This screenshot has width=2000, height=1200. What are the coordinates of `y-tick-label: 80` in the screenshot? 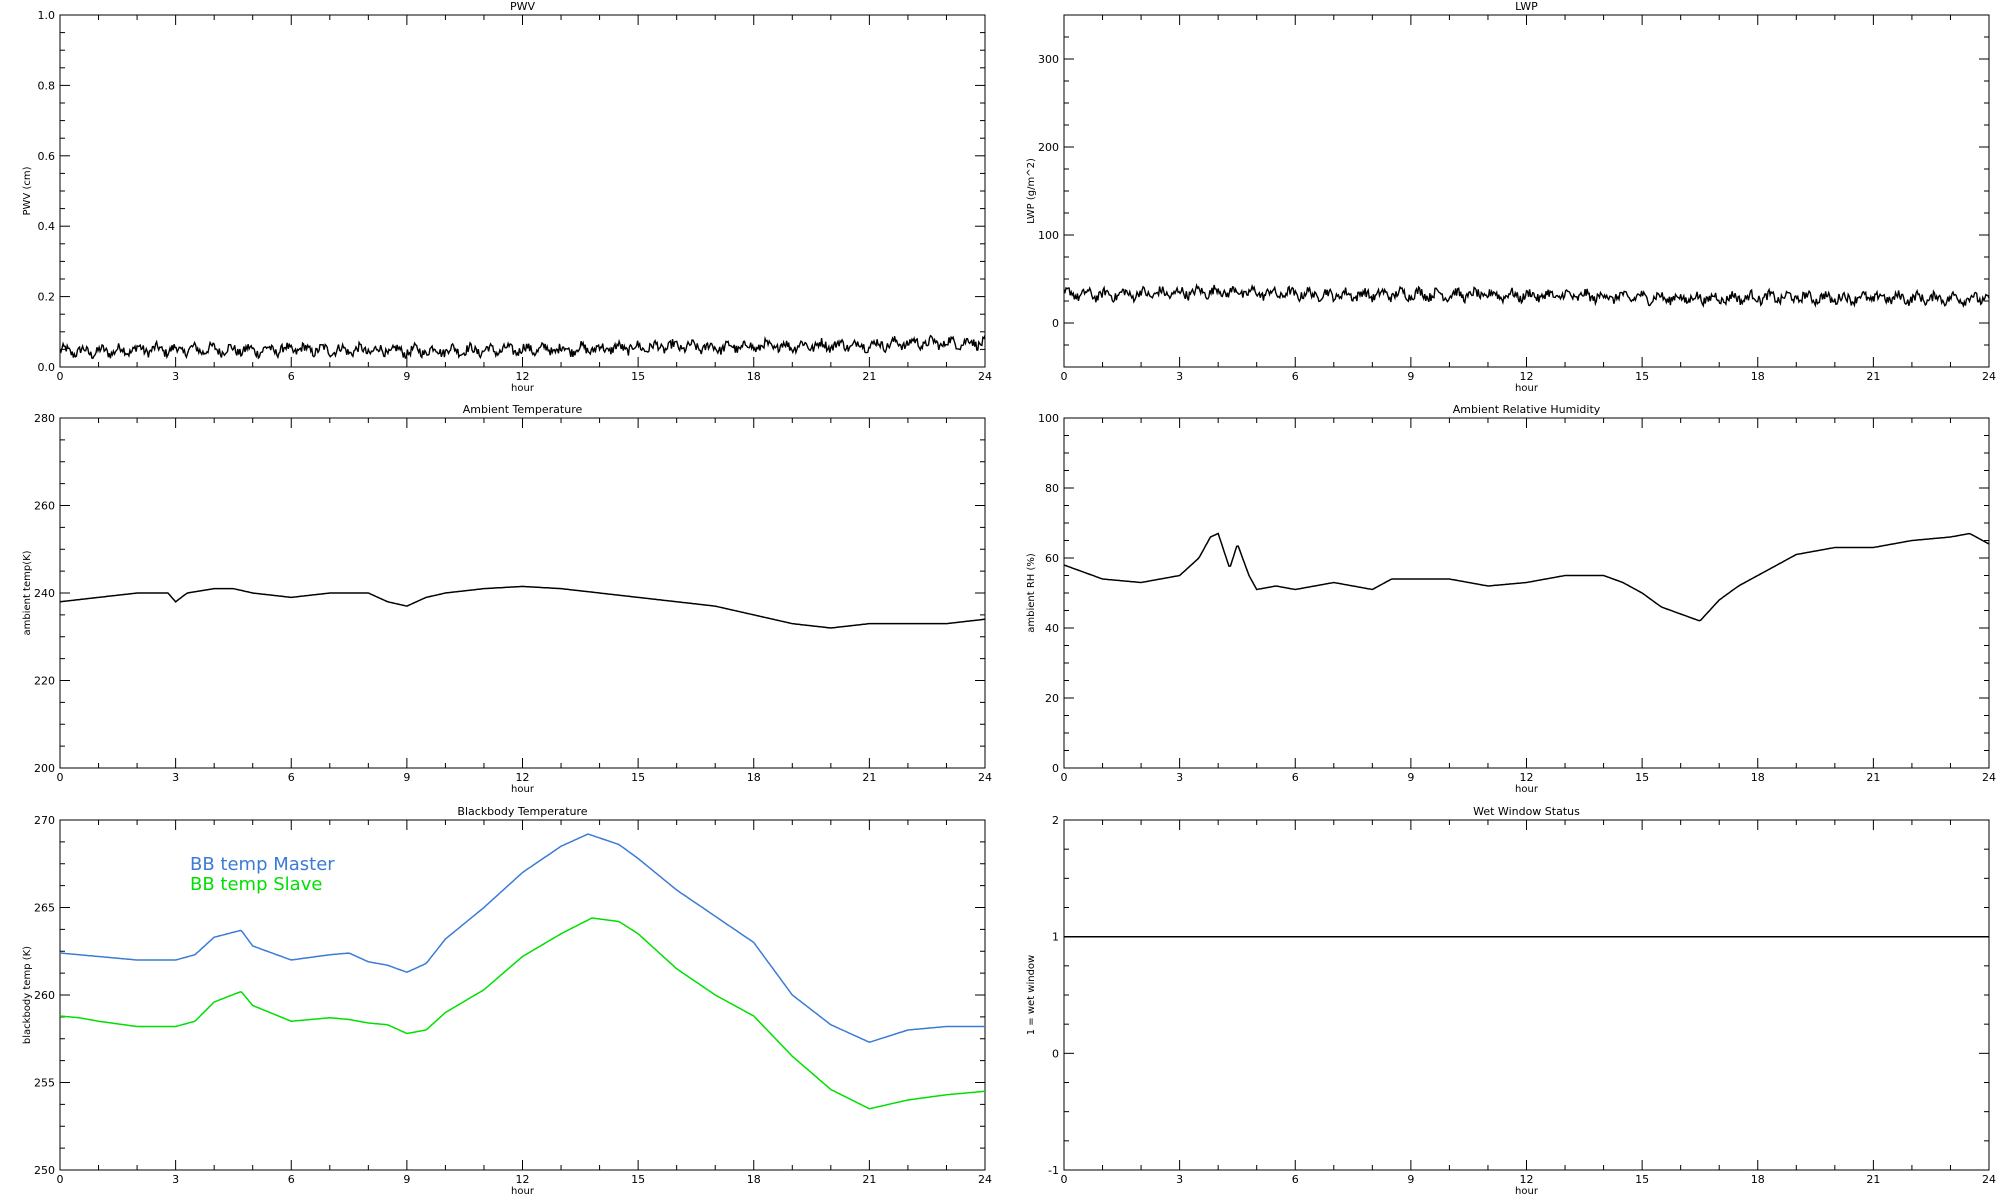 It's located at (1052, 488).